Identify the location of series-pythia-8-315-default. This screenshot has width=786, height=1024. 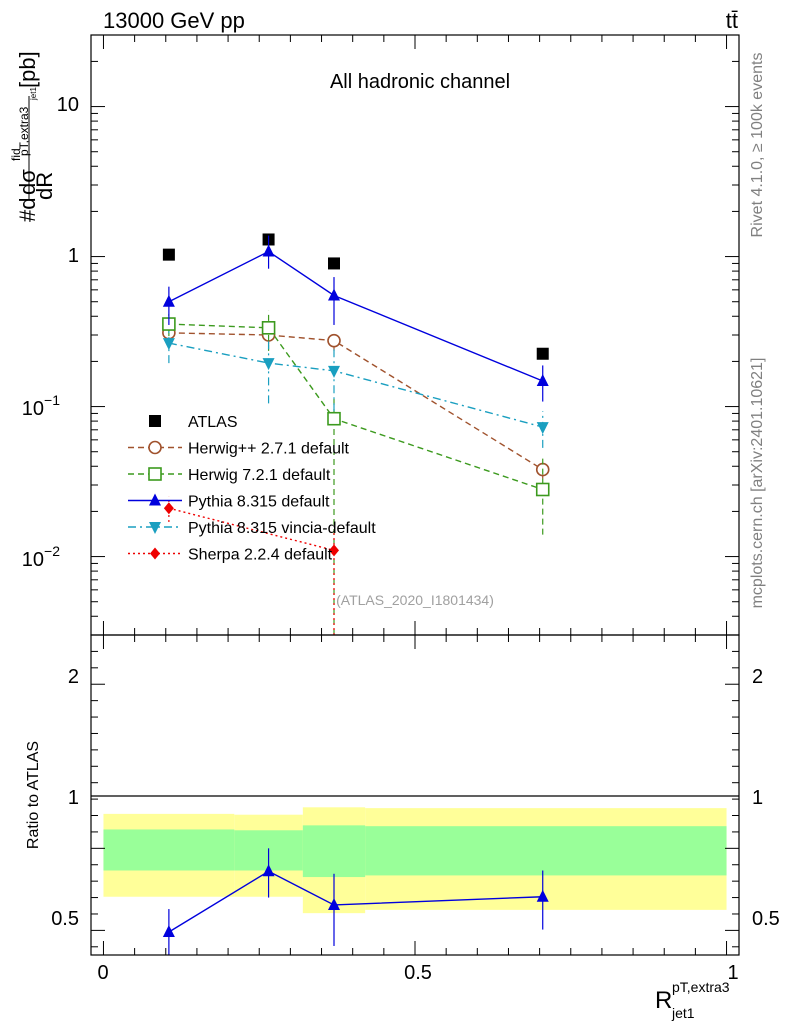
(355, 318).